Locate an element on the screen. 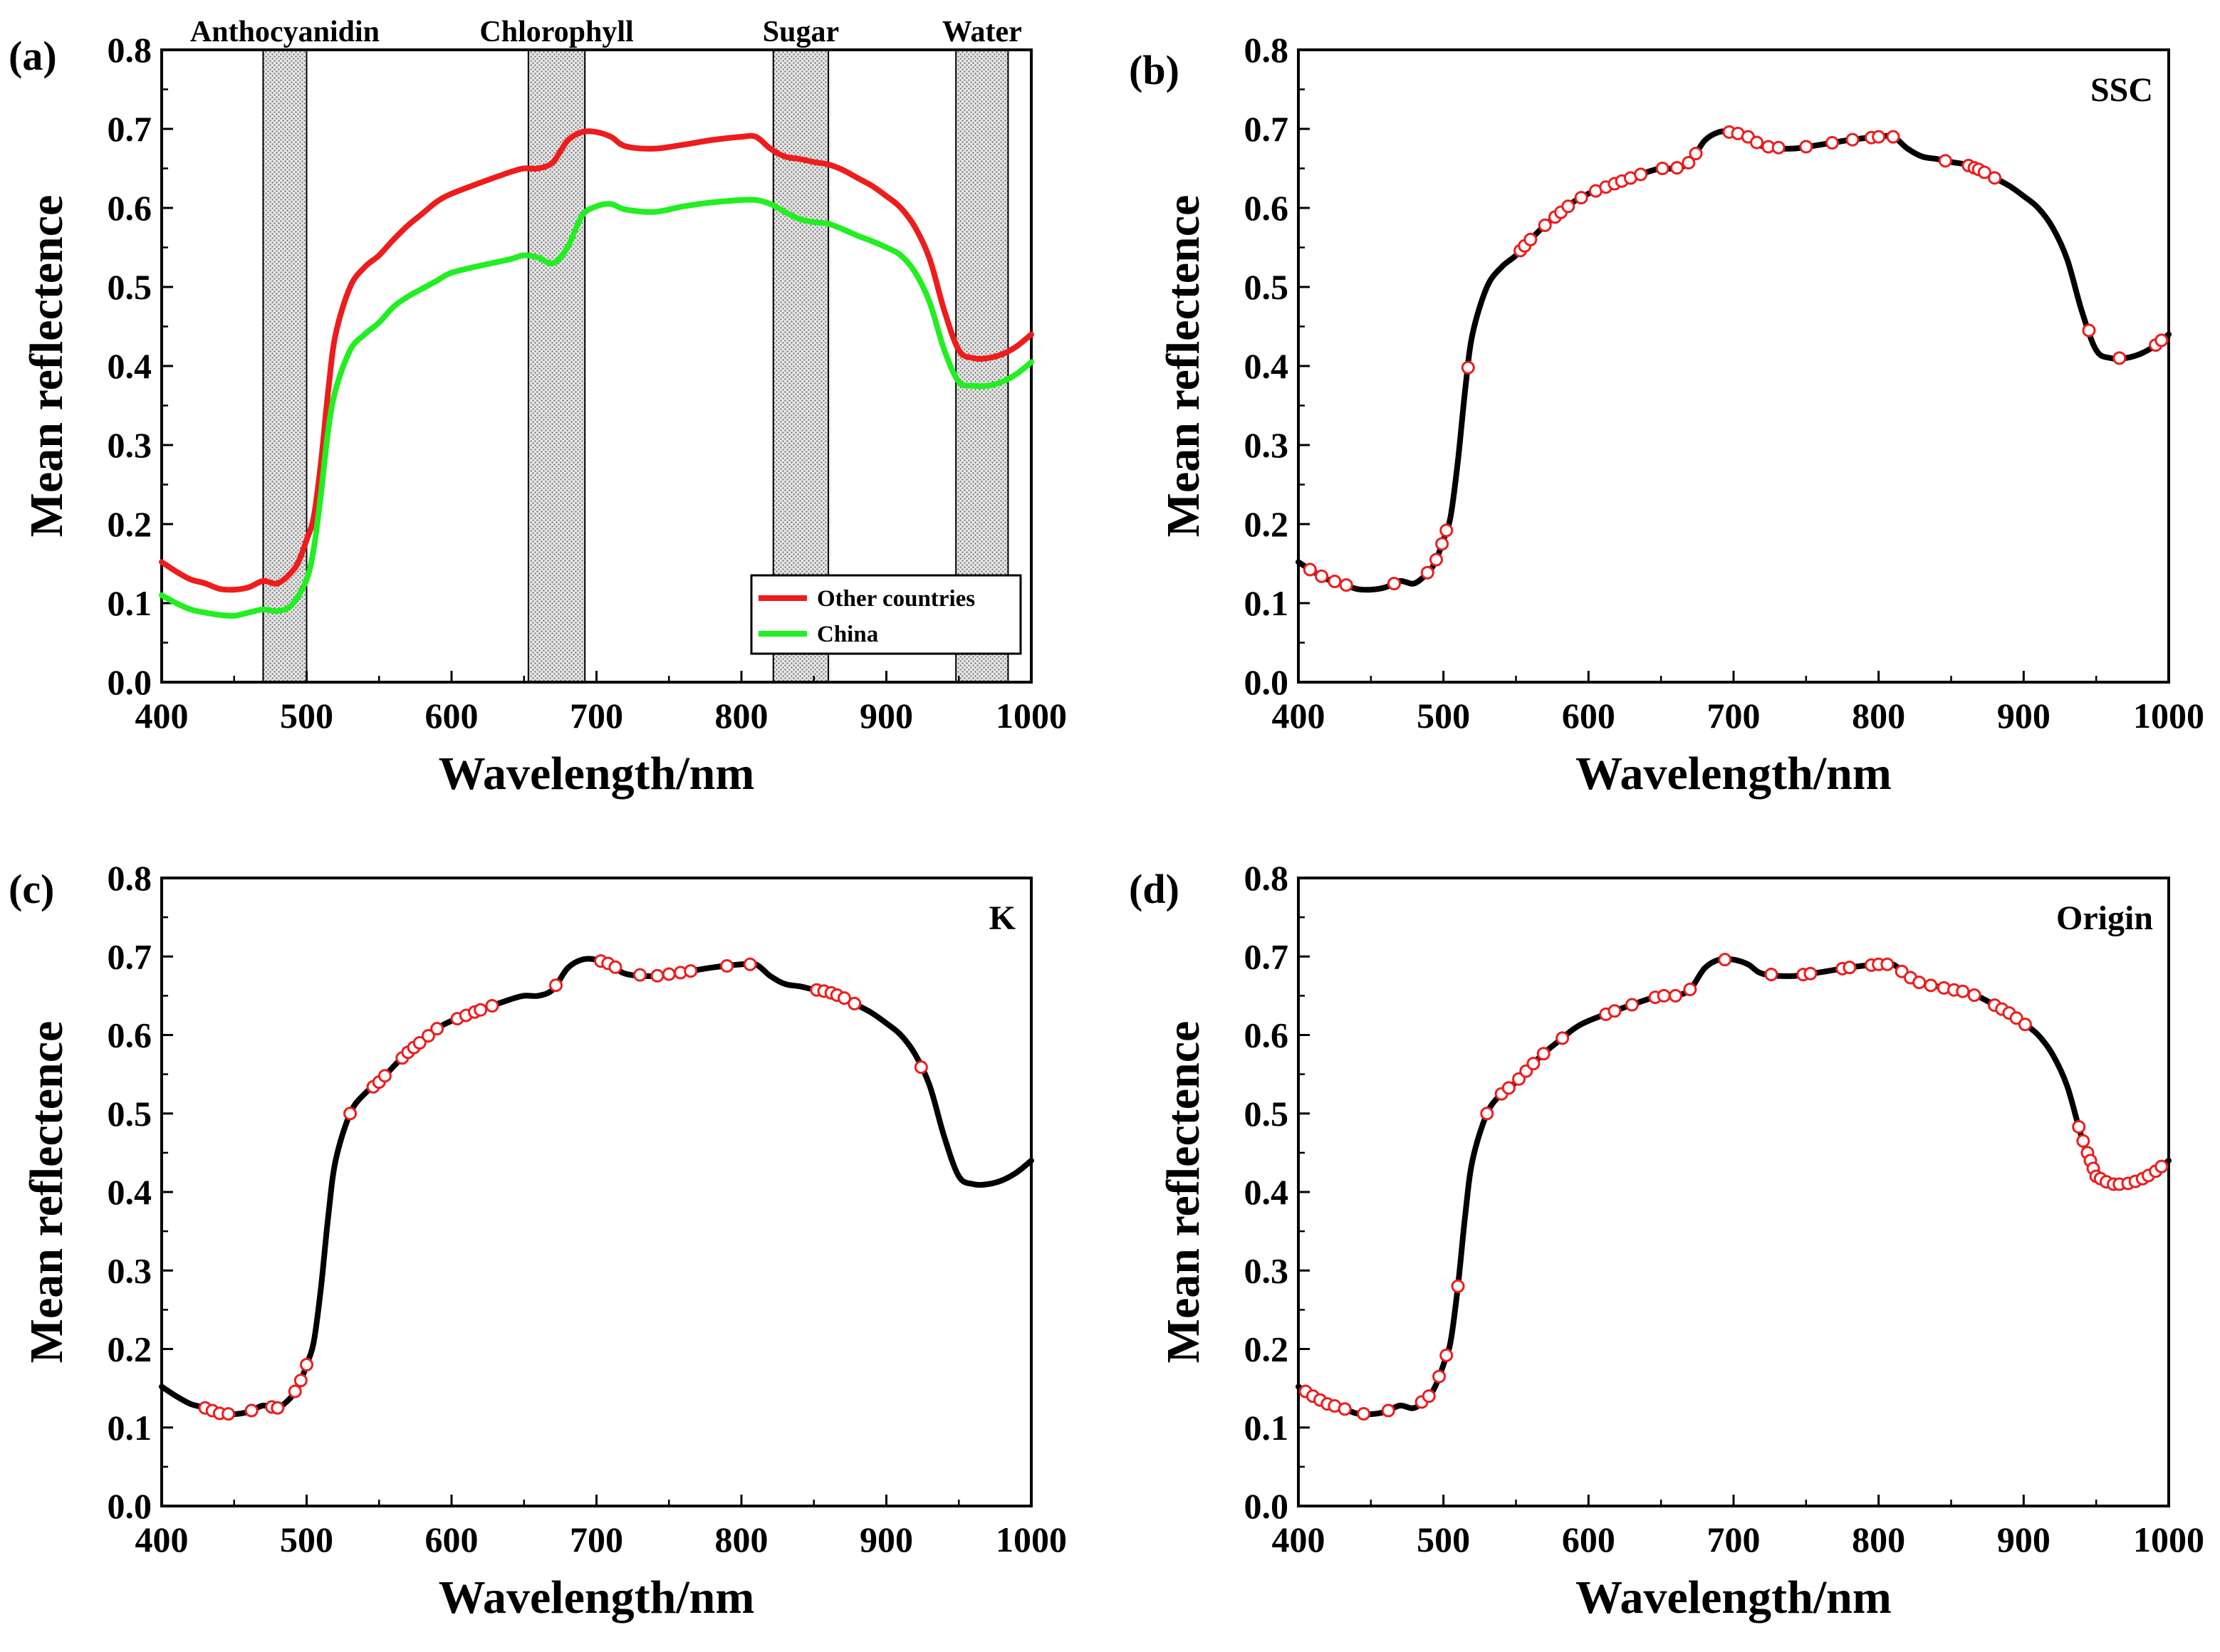 The width and height of the screenshot is (2220, 1652). series-line-other-countries is located at coordinates (596, 360).